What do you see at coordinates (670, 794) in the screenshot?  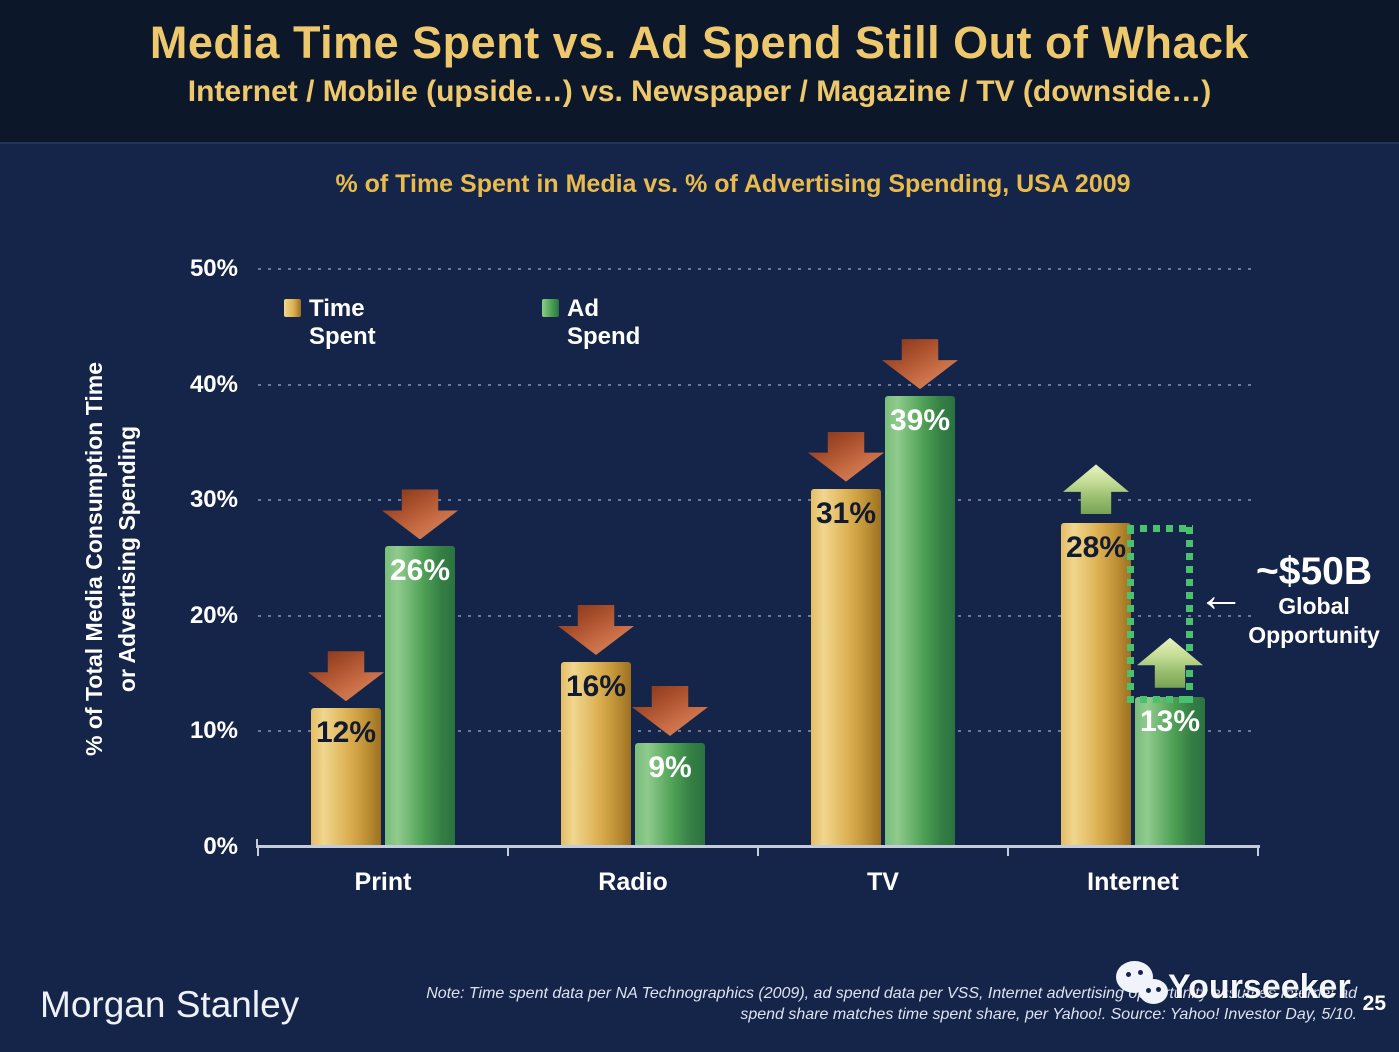 I see `bar-radio-ad-spend` at bounding box center [670, 794].